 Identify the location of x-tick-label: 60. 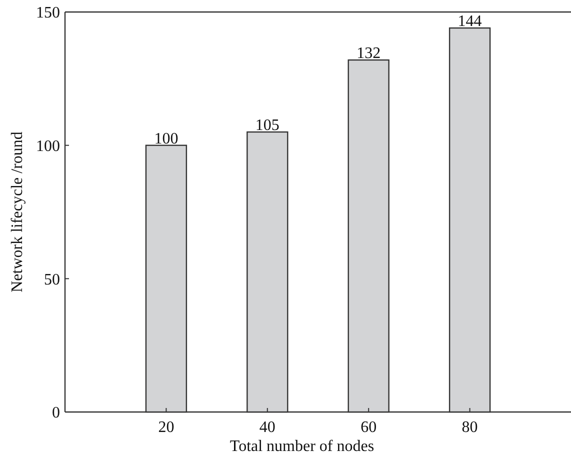
(368, 427).